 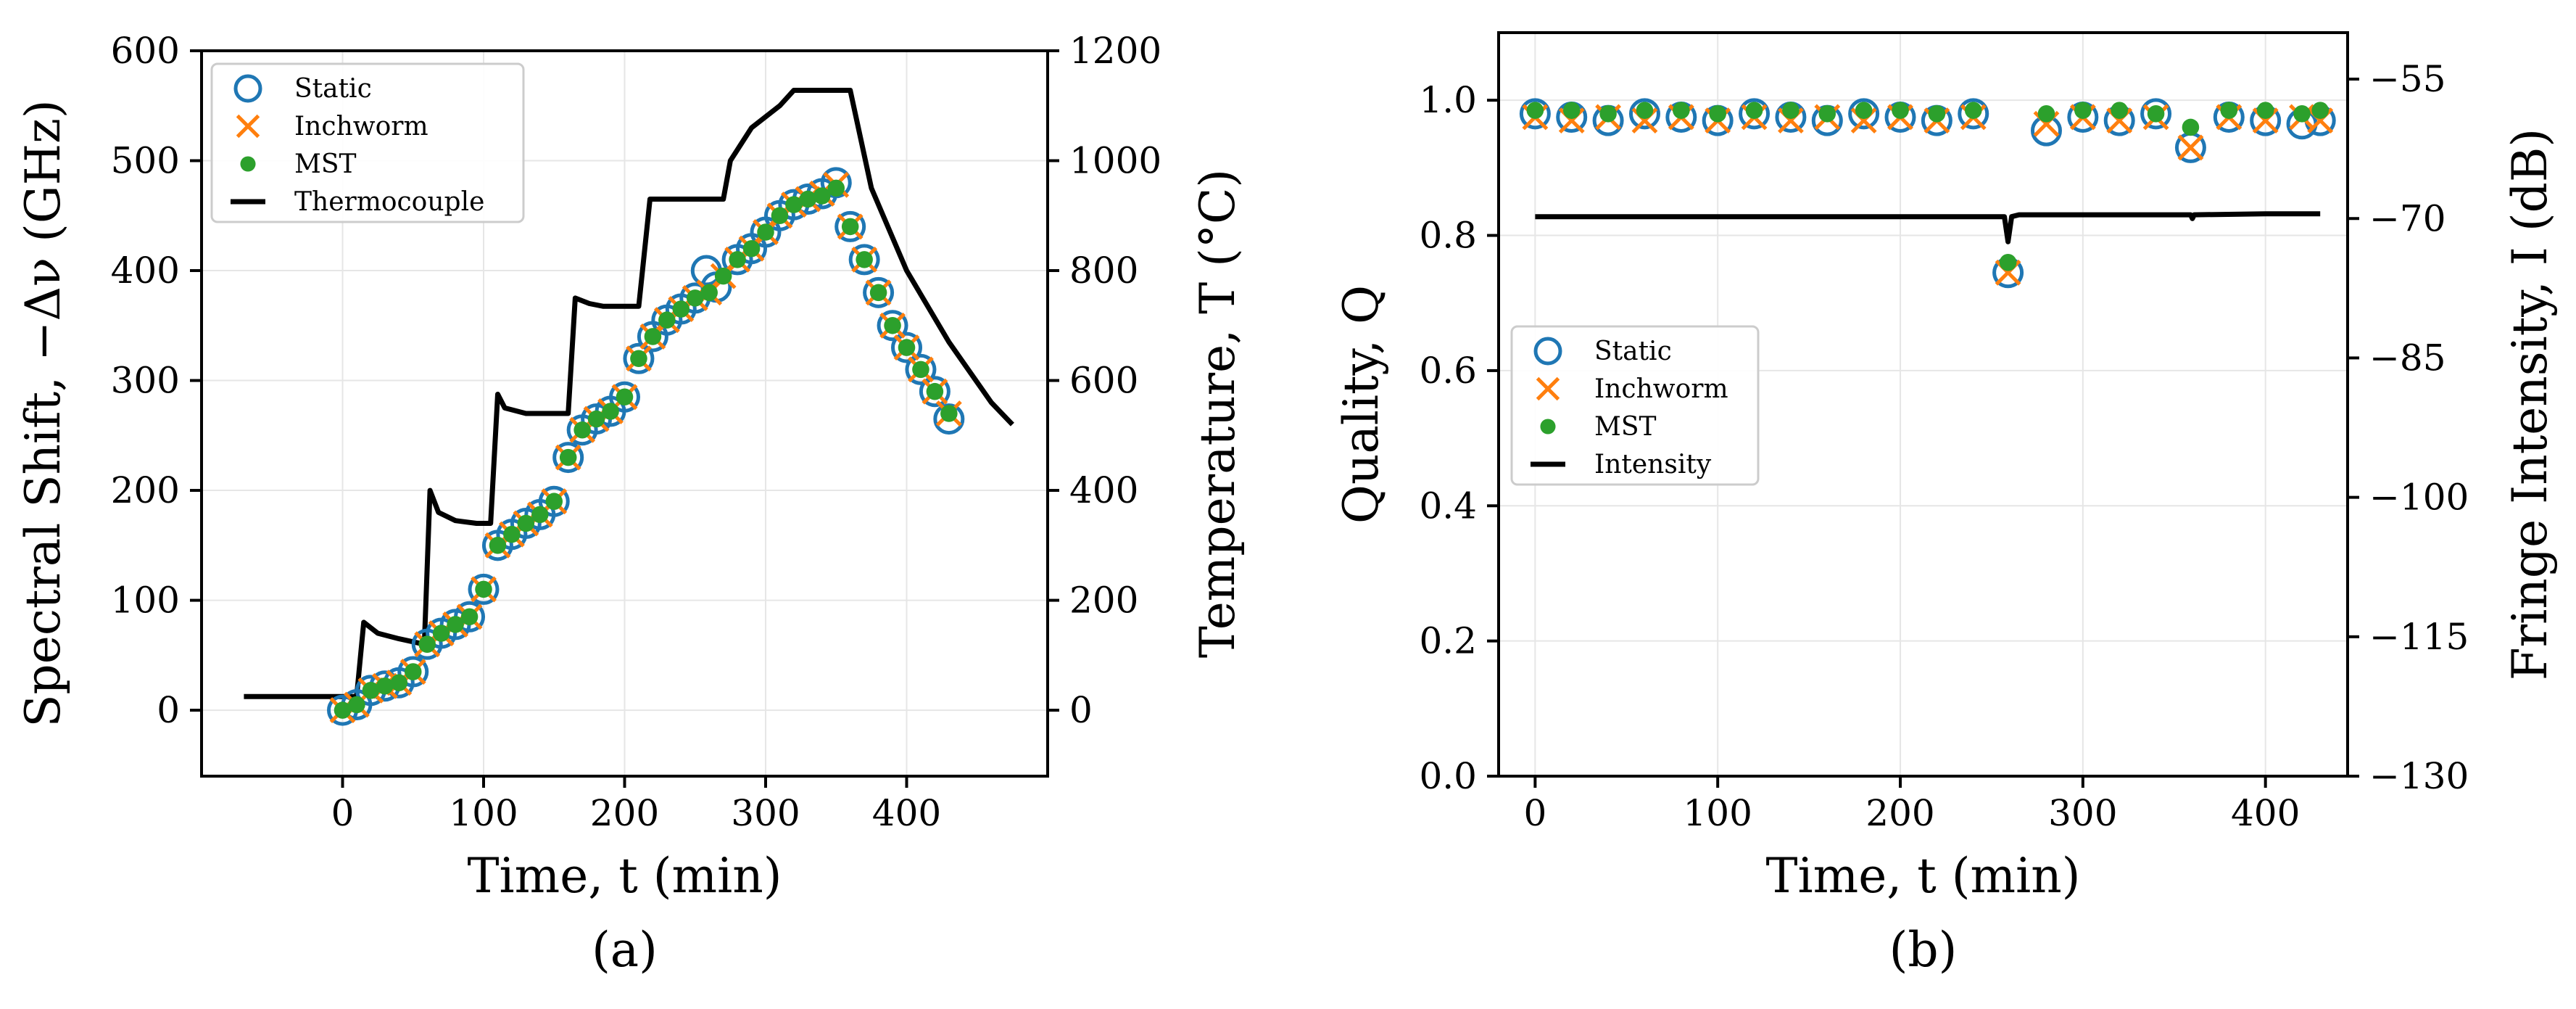 What do you see at coordinates (145, 161) in the screenshot?
I see `panel-a-y-tick-label: 500` at bounding box center [145, 161].